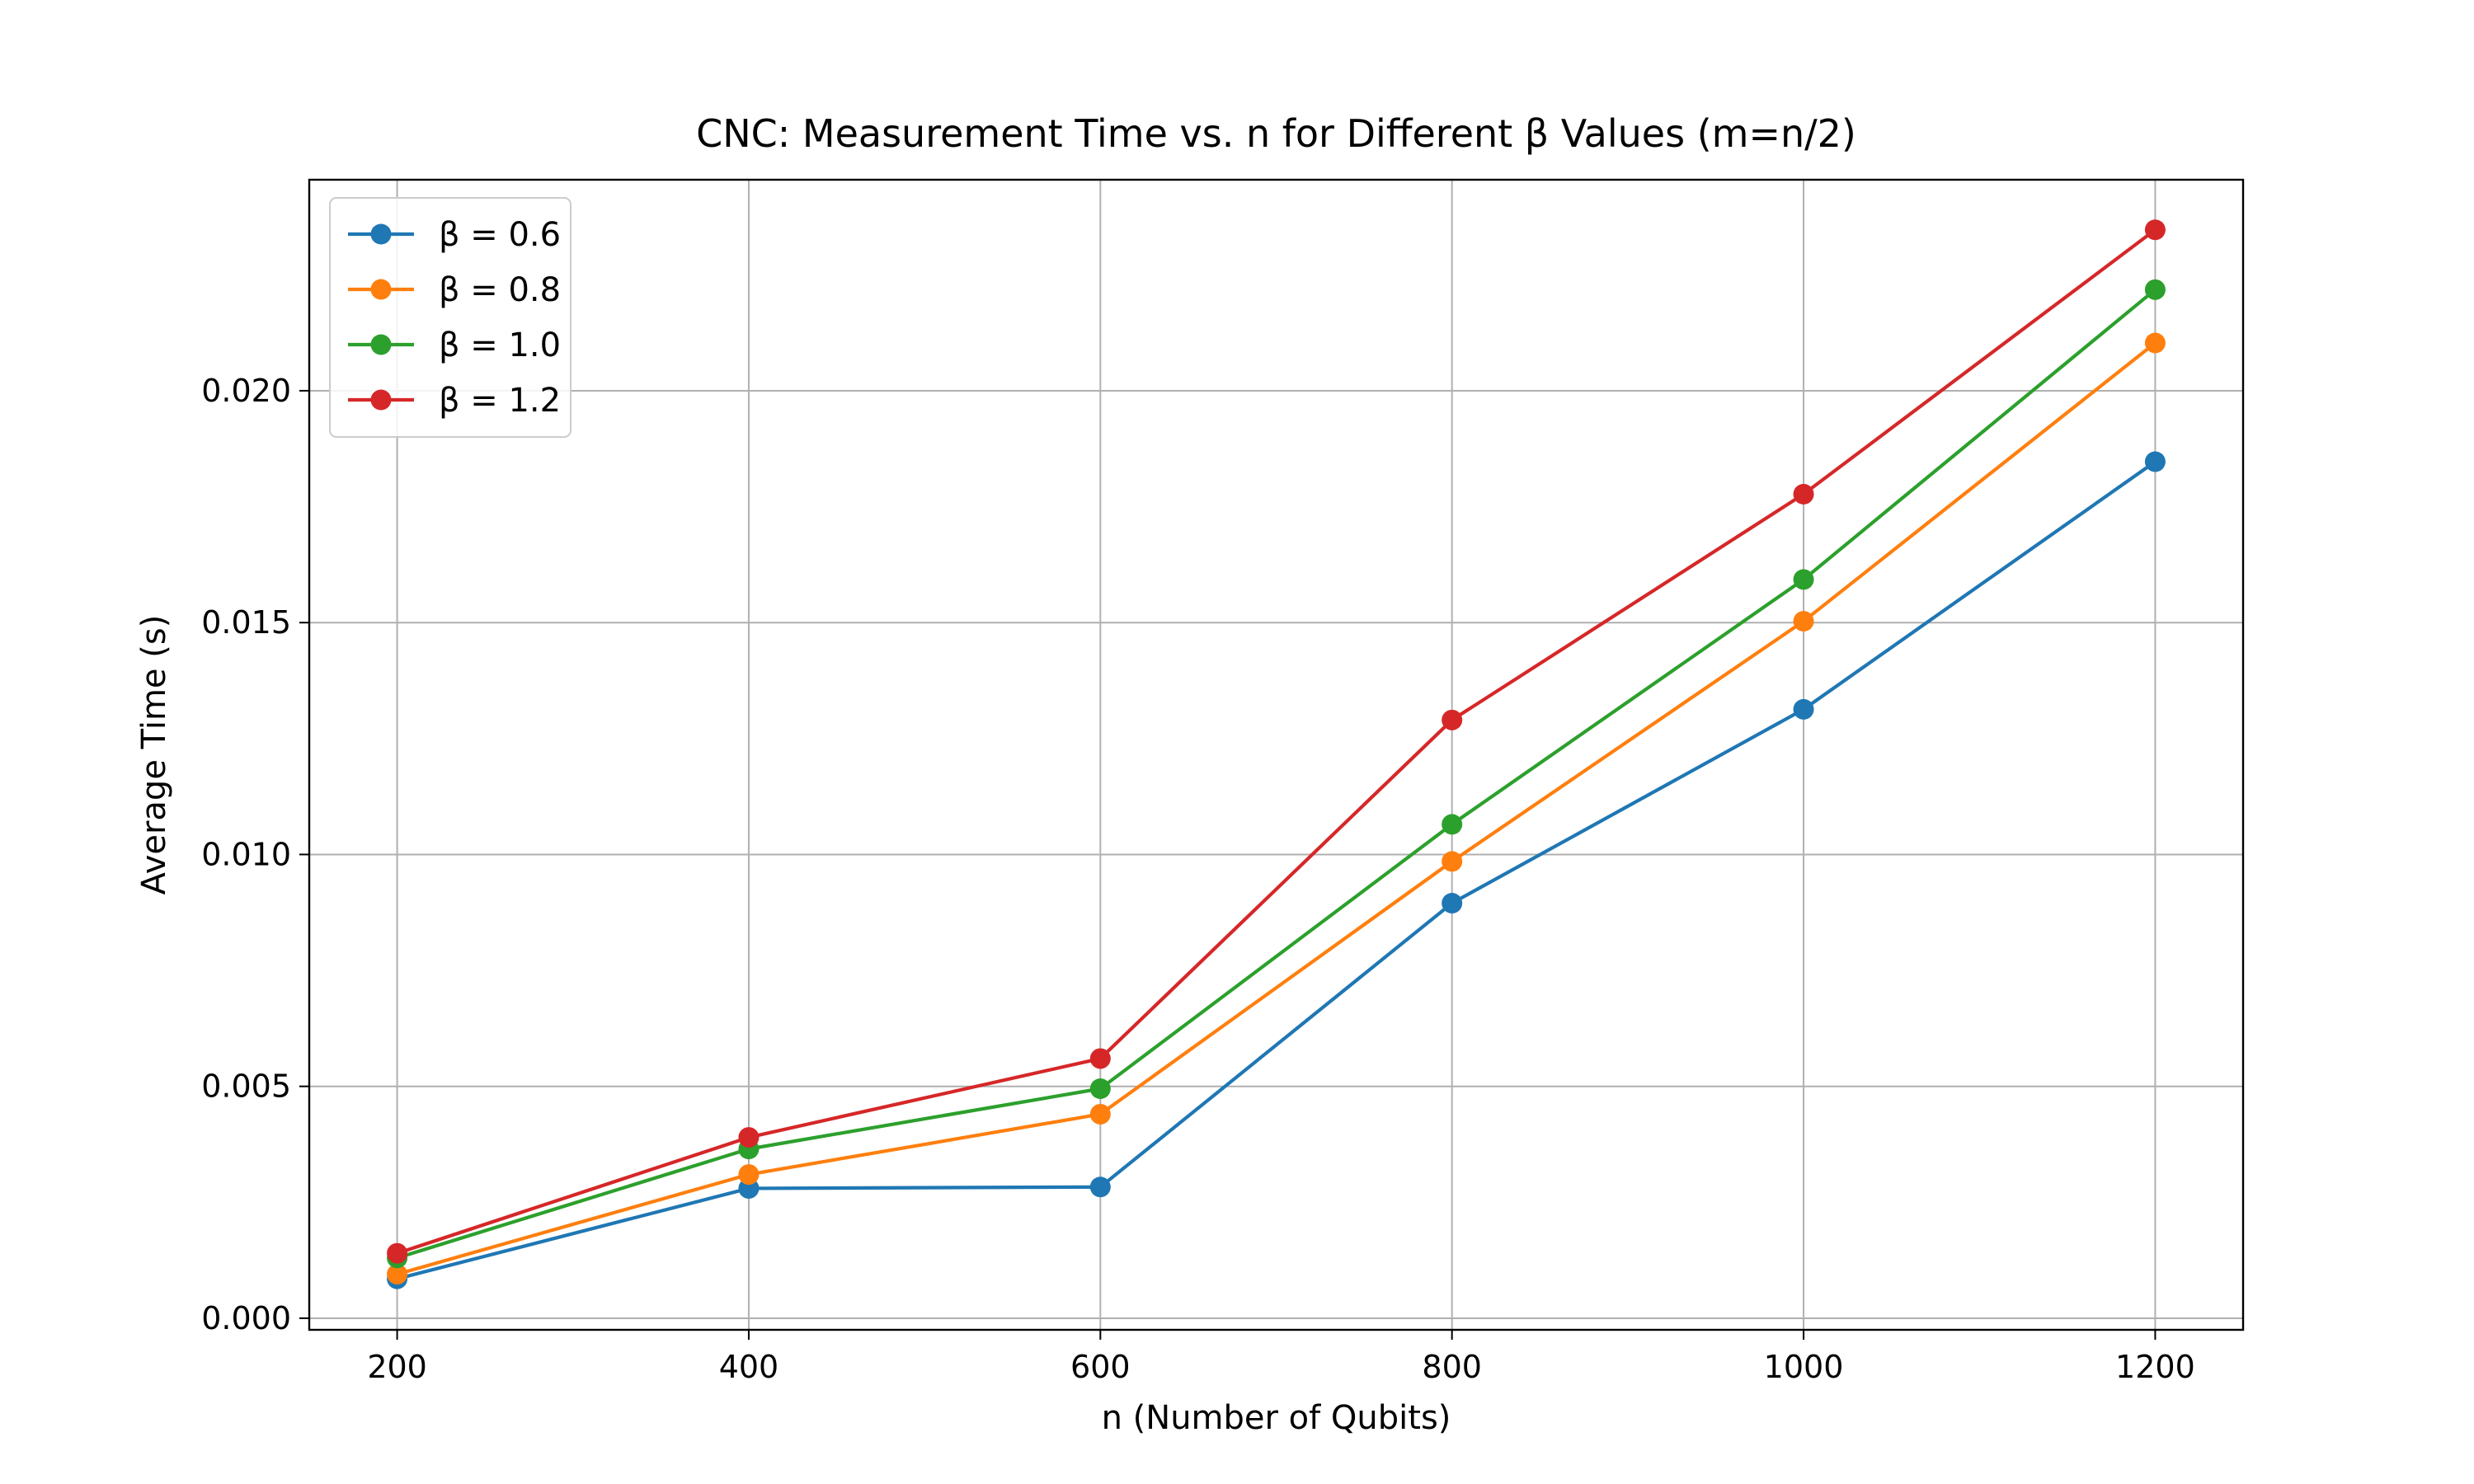 The width and height of the screenshot is (2474, 1484). I want to click on x-axis-label: n (Number of Qubits), so click(1276, 1418).